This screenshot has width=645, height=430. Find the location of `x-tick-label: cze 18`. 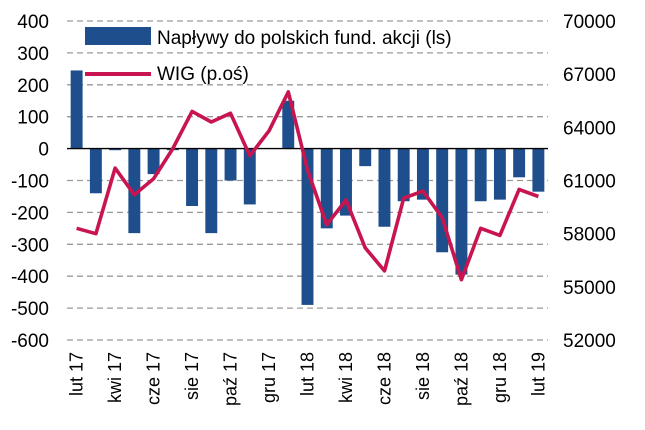

x-tick-label: cze 18 is located at coordinates (384, 378).